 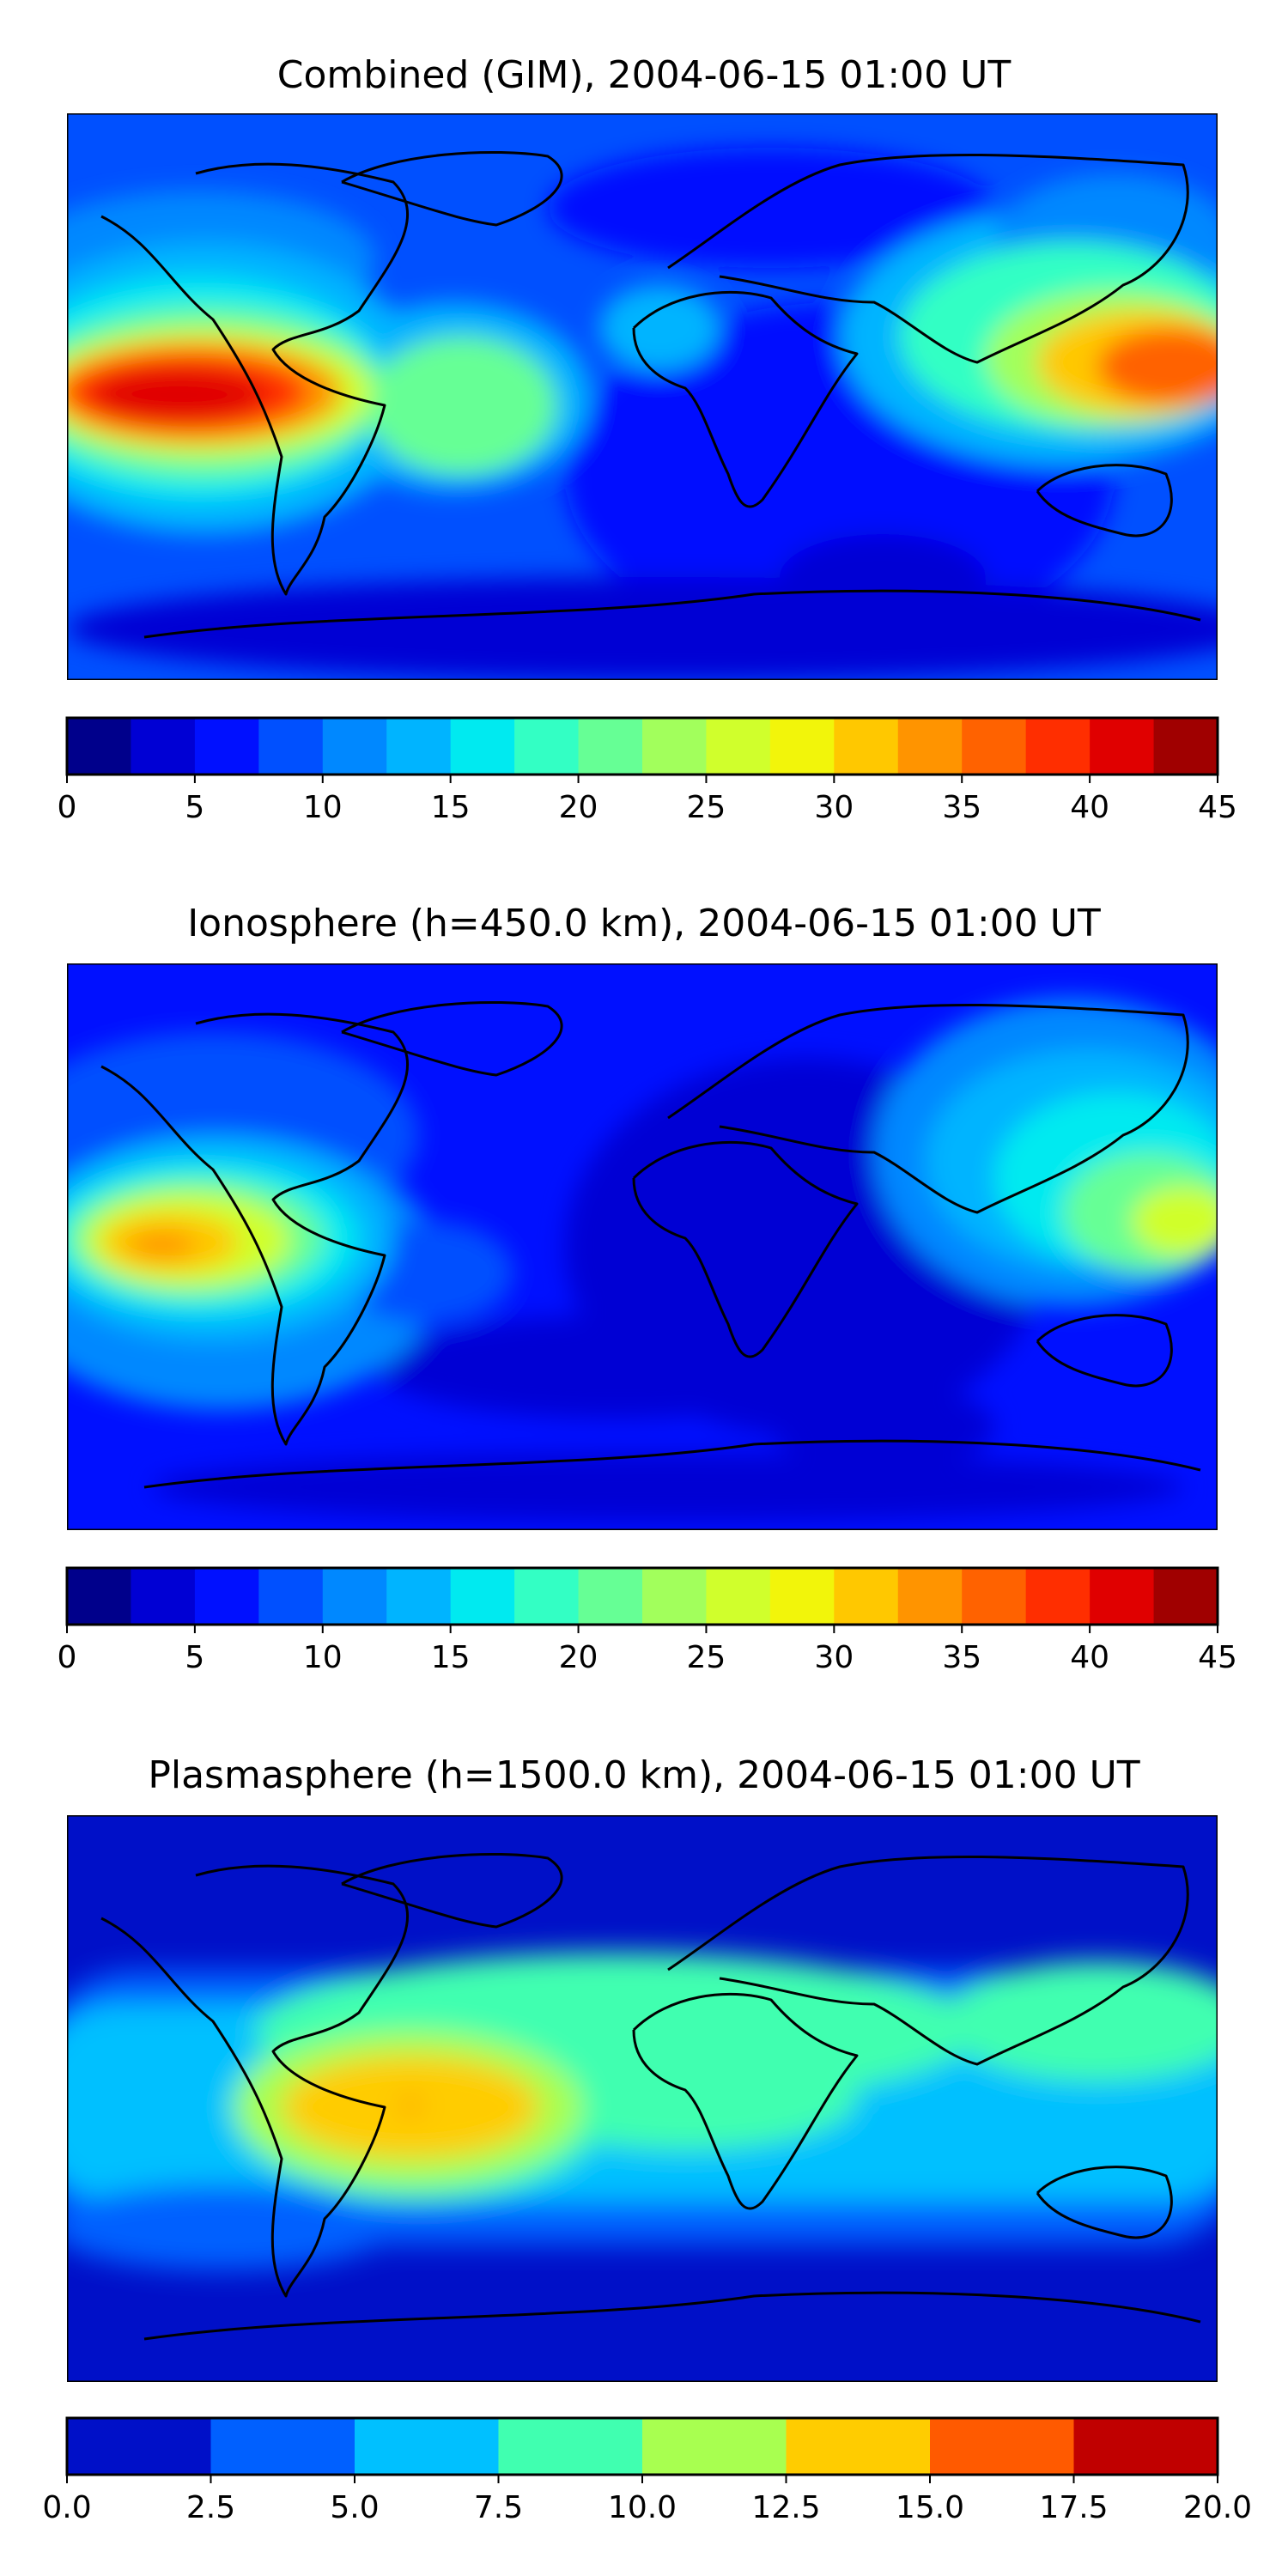 What do you see at coordinates (499, 2507) in the screenshot?
I see `colorbar-tick-label: 7.5` at bounding box center [499, 2507].